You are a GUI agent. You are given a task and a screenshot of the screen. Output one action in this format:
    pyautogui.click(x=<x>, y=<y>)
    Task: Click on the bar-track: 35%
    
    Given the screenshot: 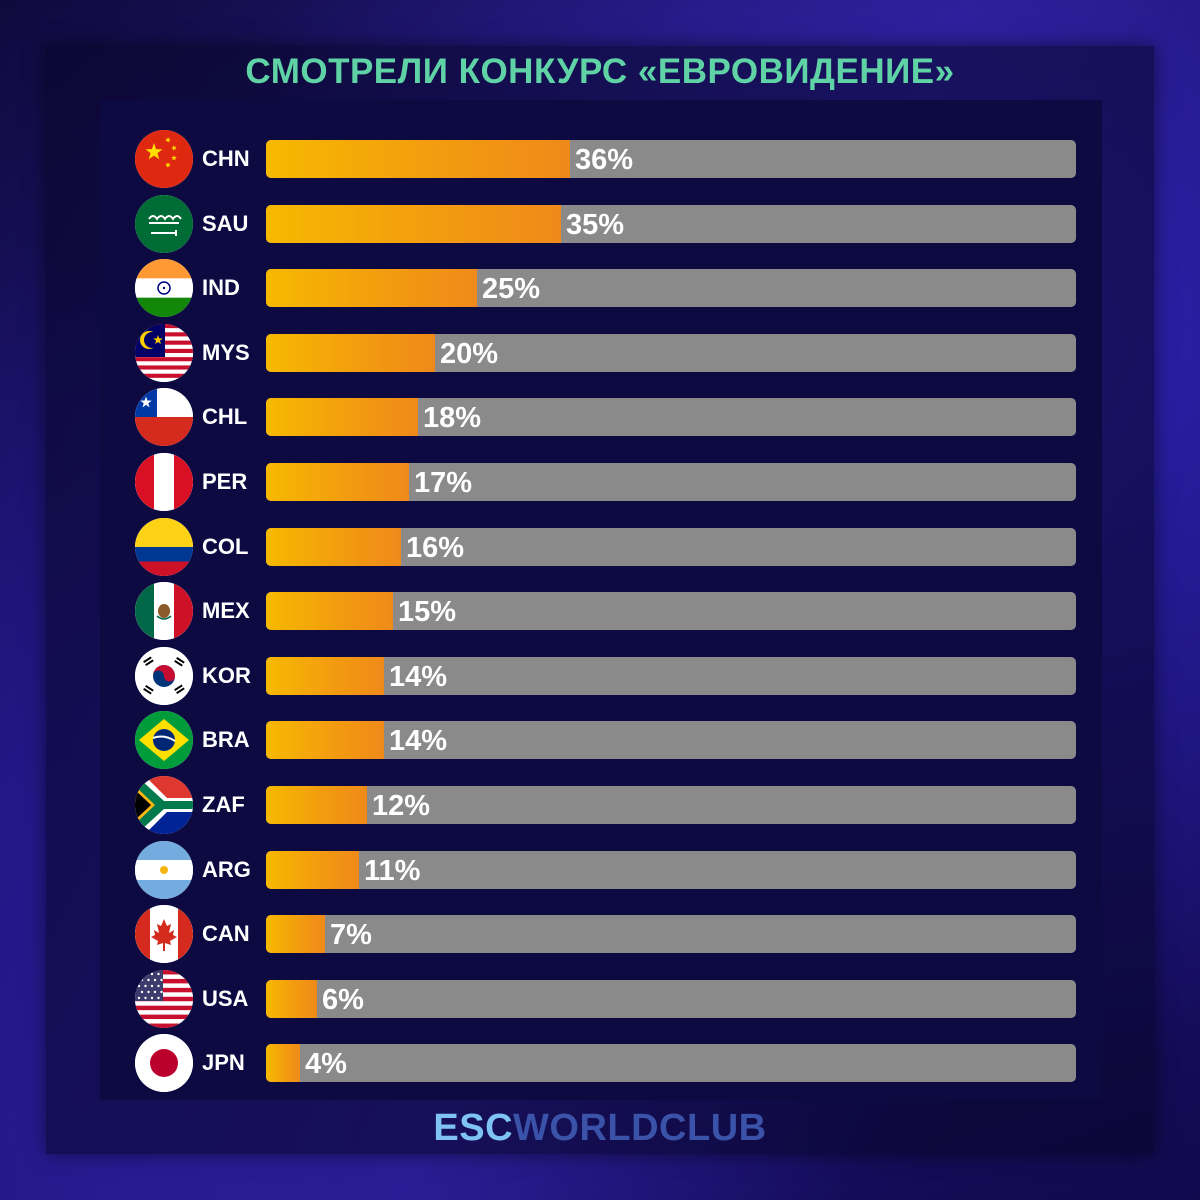 What is the action you would take?
    pyautogui.click(x=671, y=223)
    